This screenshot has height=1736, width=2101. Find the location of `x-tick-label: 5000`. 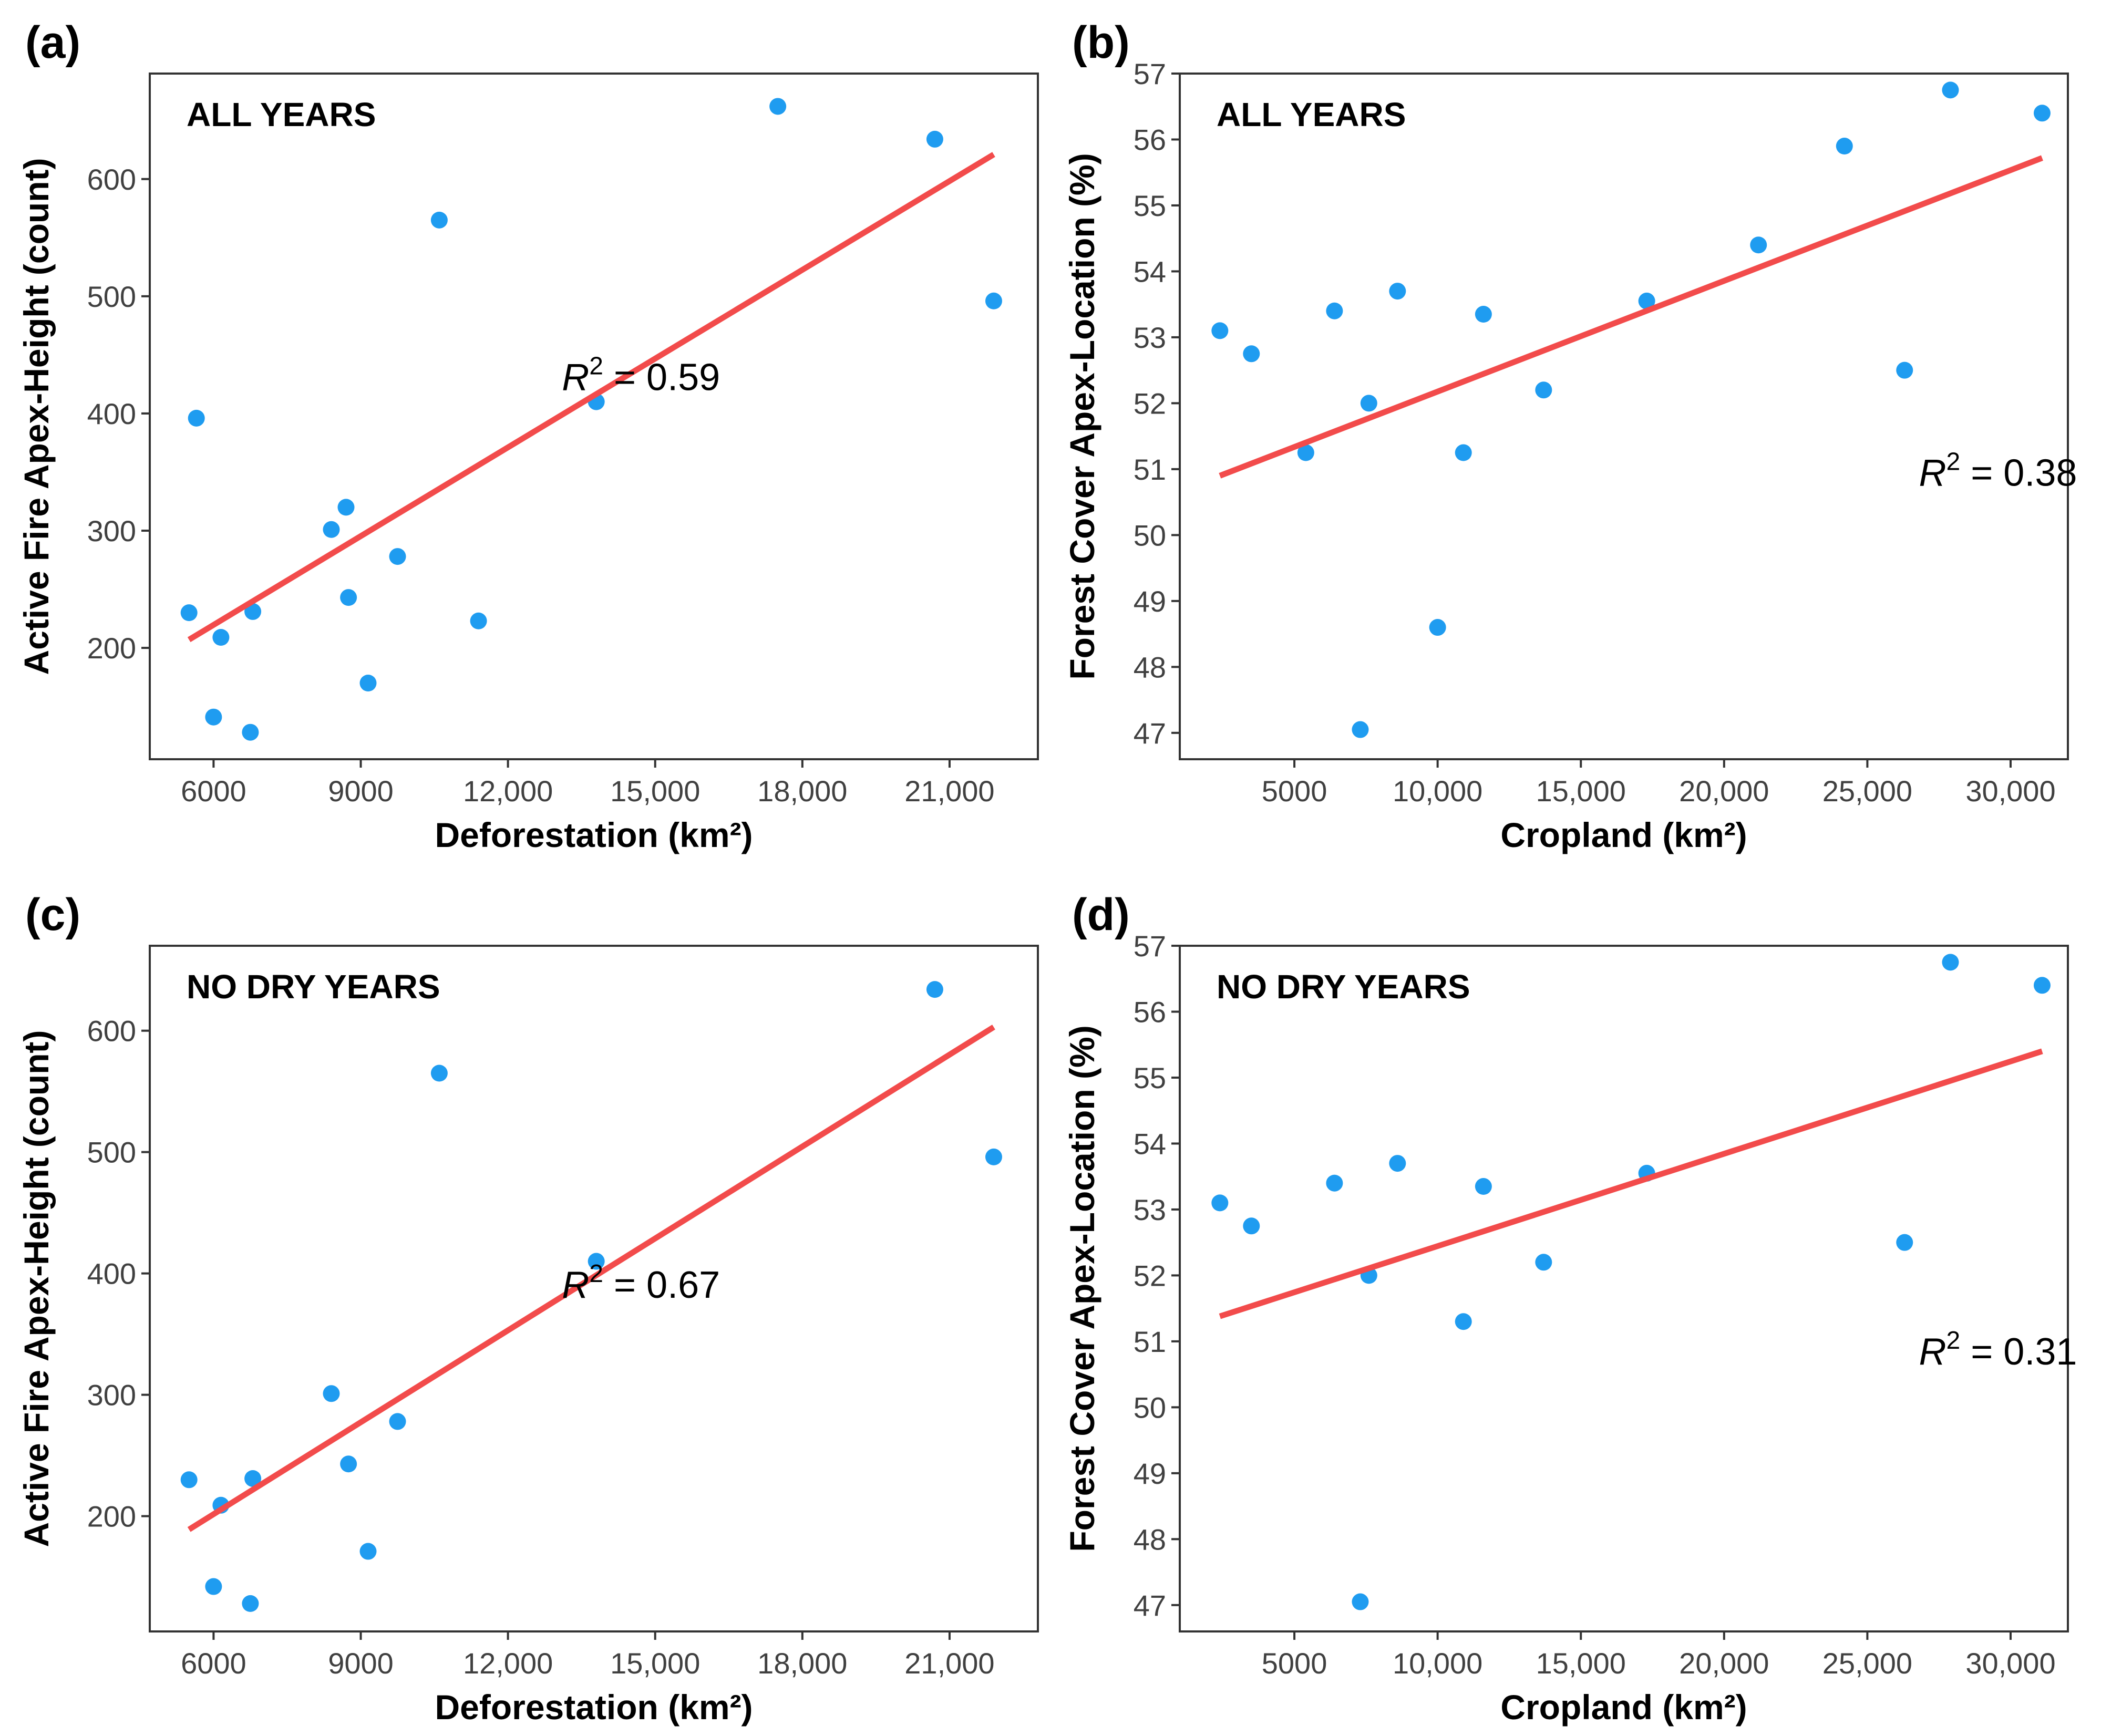

x-tick-label: 5000 is located at coordinates (1294, 791).